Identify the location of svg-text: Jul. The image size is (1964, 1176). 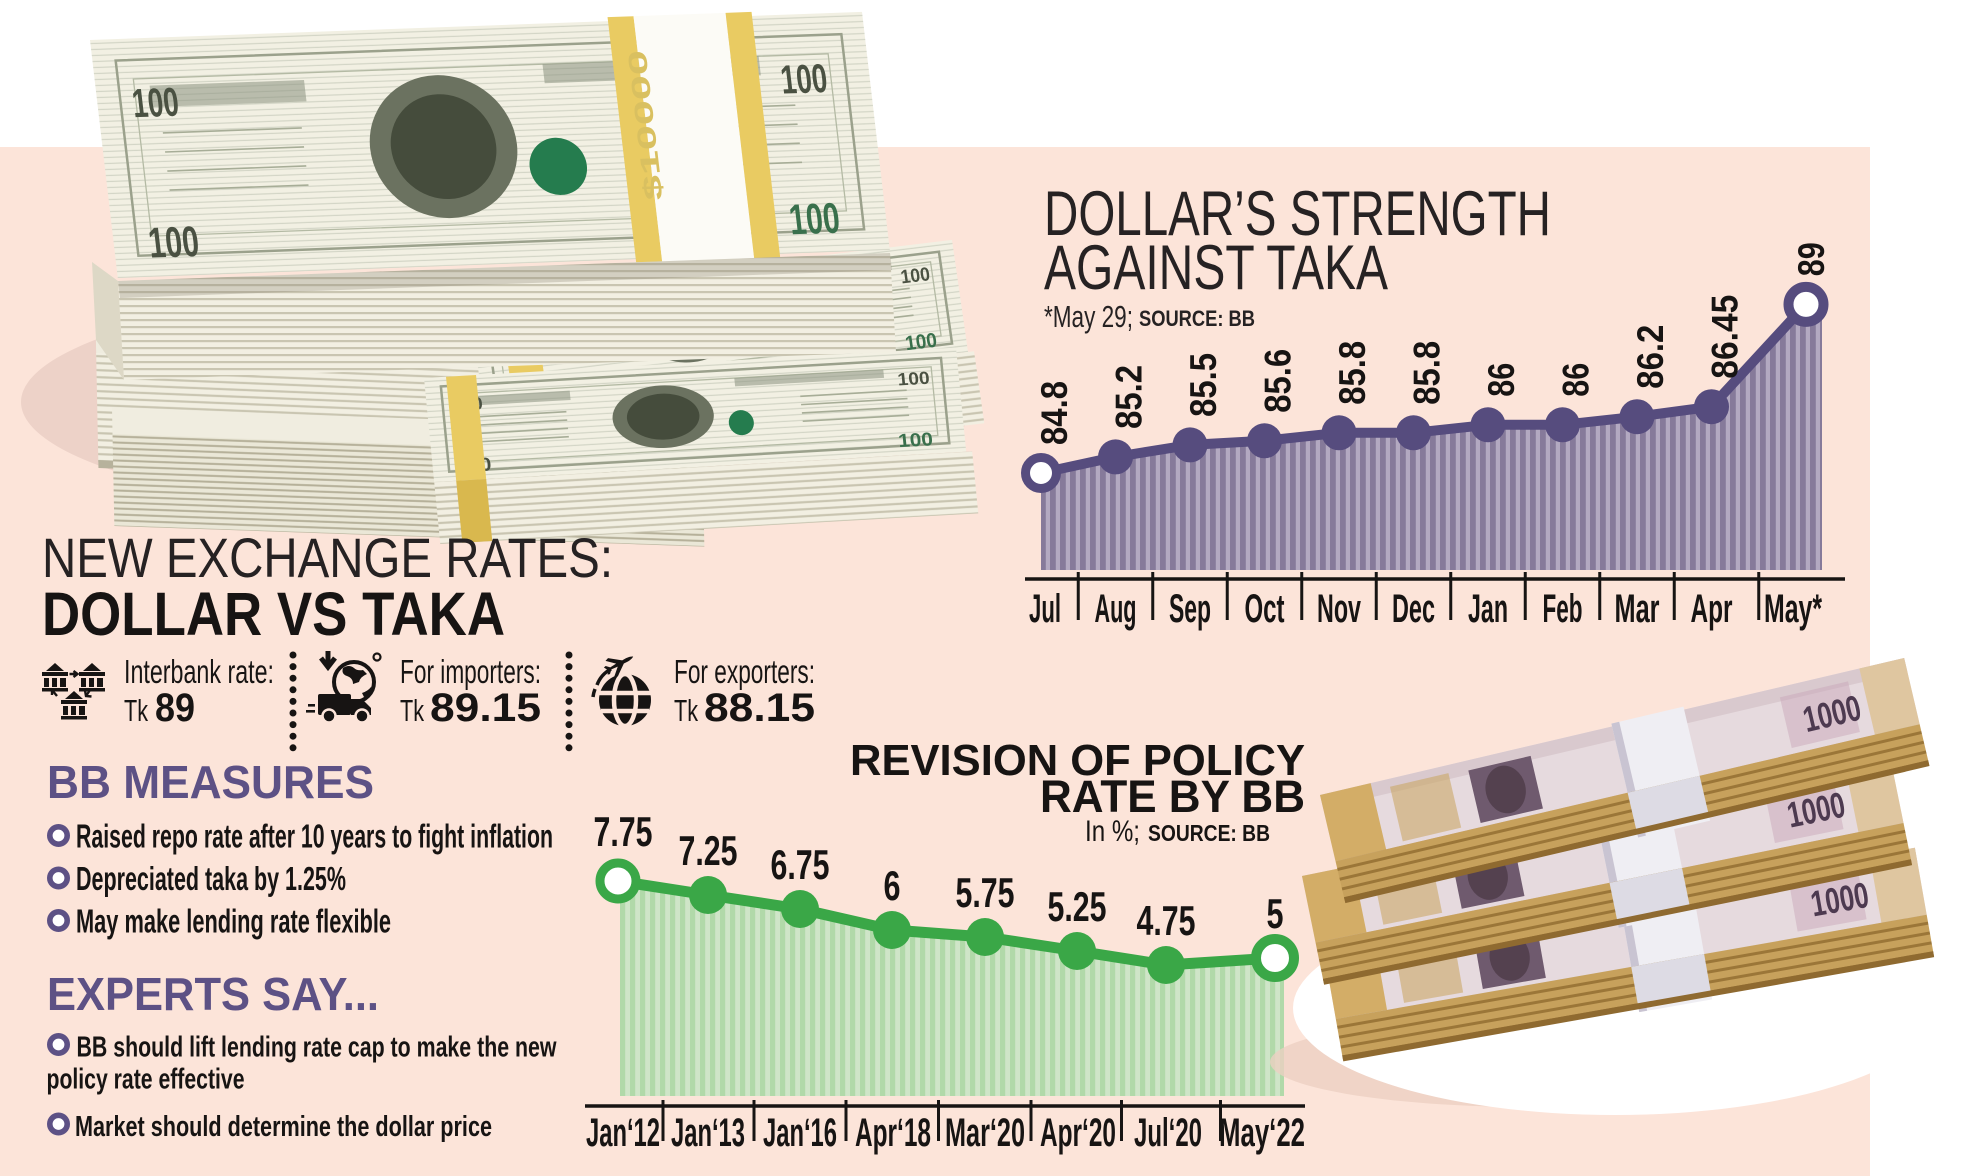
(1045, 609).